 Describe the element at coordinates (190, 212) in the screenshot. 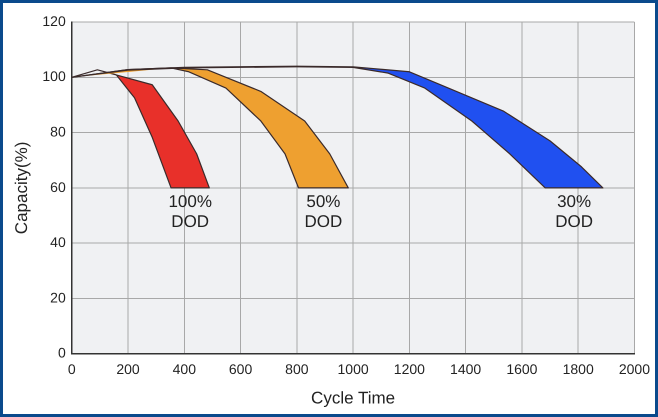

I see `series-label: 100% DOD` at that location.